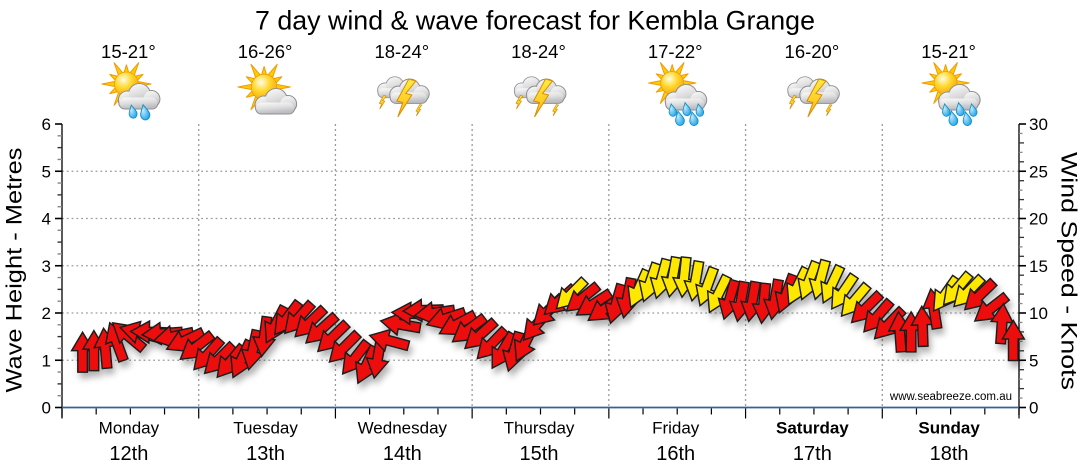 This screenshot has height=475, width=1080. I want to click on svg-text: Sunday, so click(949, 428).